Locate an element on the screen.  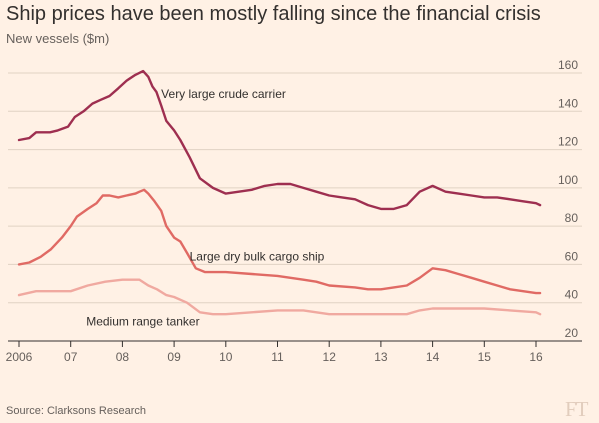
x-tick-label: 07 is located at coordinates (71, 357).